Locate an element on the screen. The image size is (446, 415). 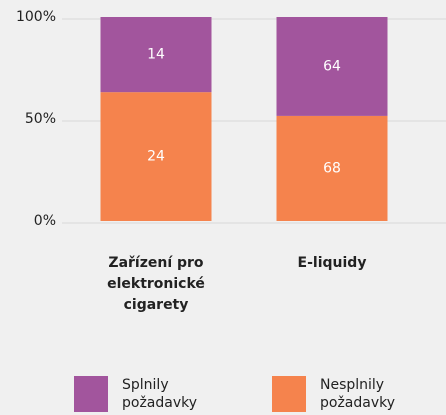
y-tick-label: 0% is located at coordinates (45, 221).